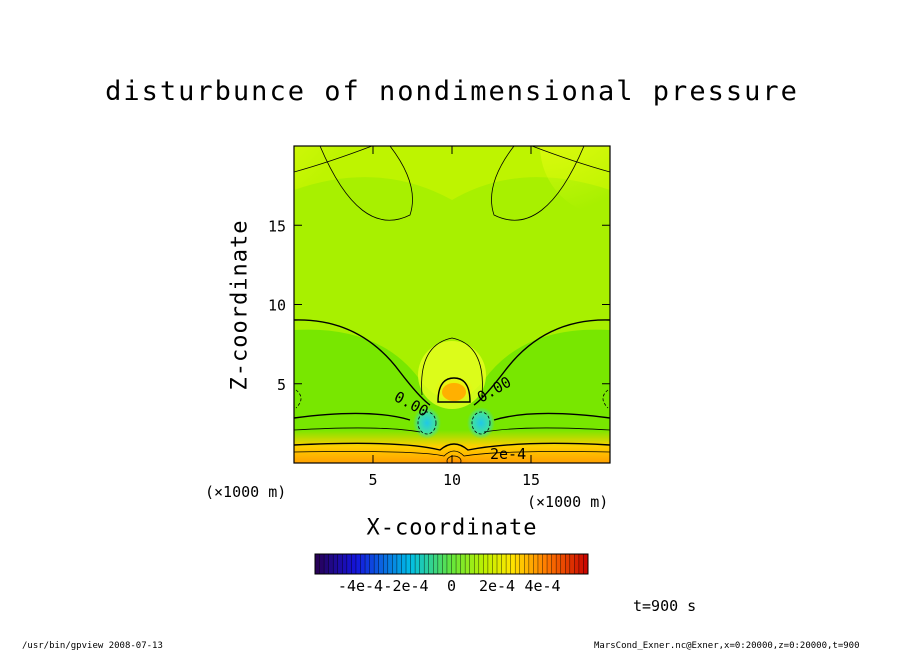  What do you see at coordinates (531, 480) in the screenshot?
I see `x-tick-label: 15` at bounding box center [531, 480].